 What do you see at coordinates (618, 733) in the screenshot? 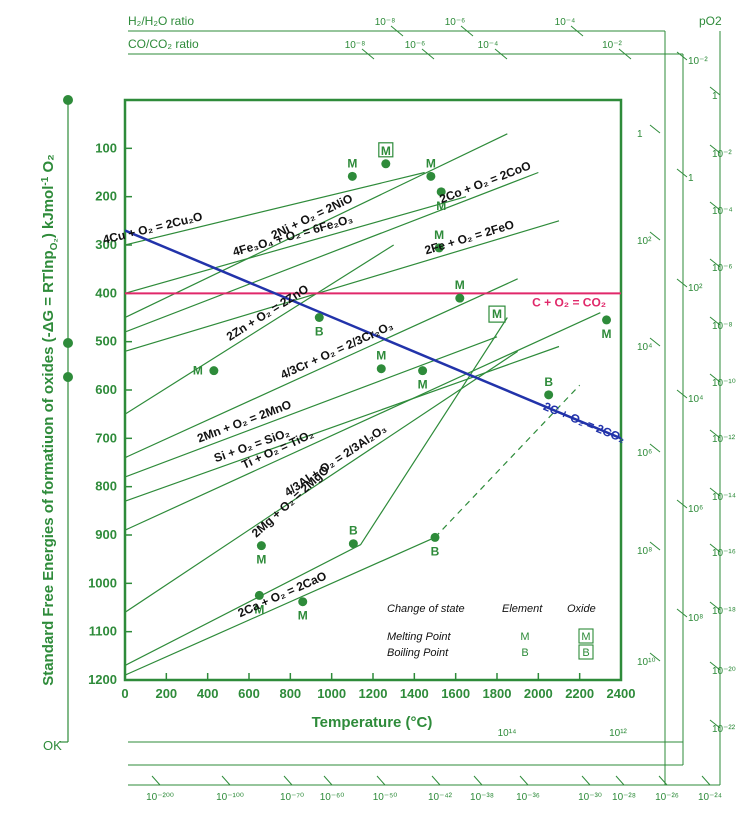
I see `bottom-scale-1-tick: 10¹²` at bounding box center [618, 733].